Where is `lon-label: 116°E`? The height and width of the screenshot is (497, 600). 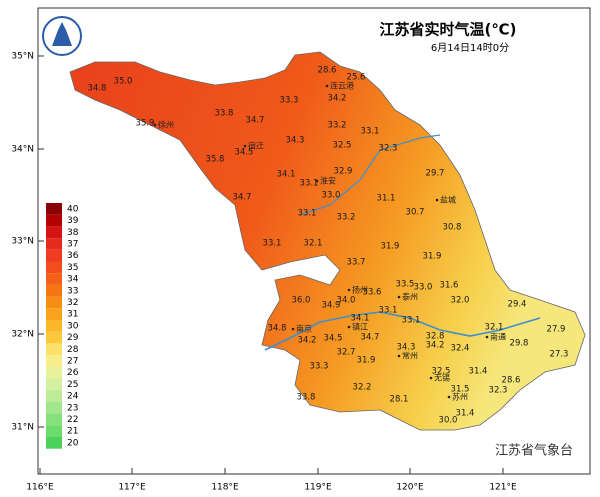
lon-label: 116°E is located at coordinates (40, 488).